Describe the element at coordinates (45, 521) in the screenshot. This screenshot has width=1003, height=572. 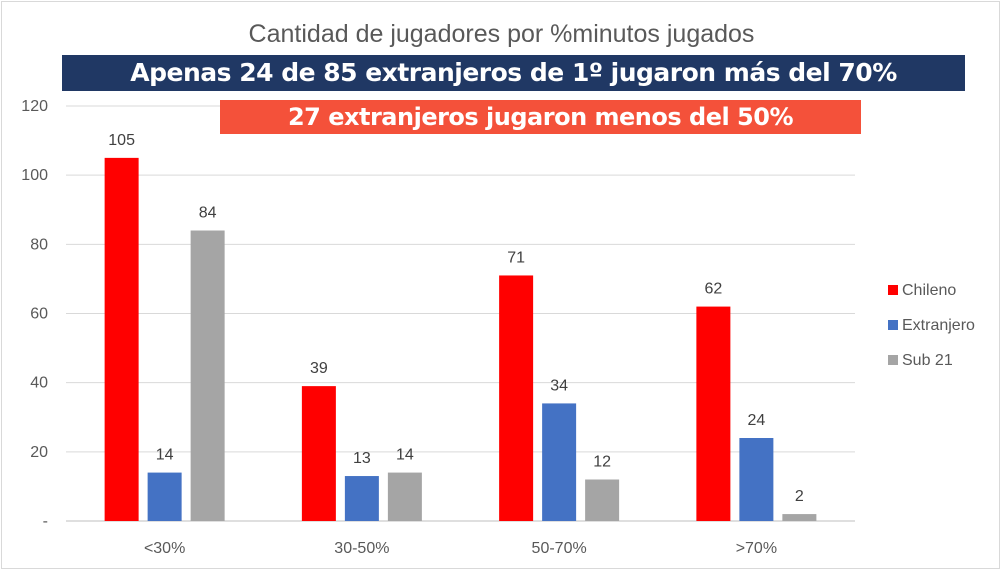
I see `y-tick-label: -` at that location.